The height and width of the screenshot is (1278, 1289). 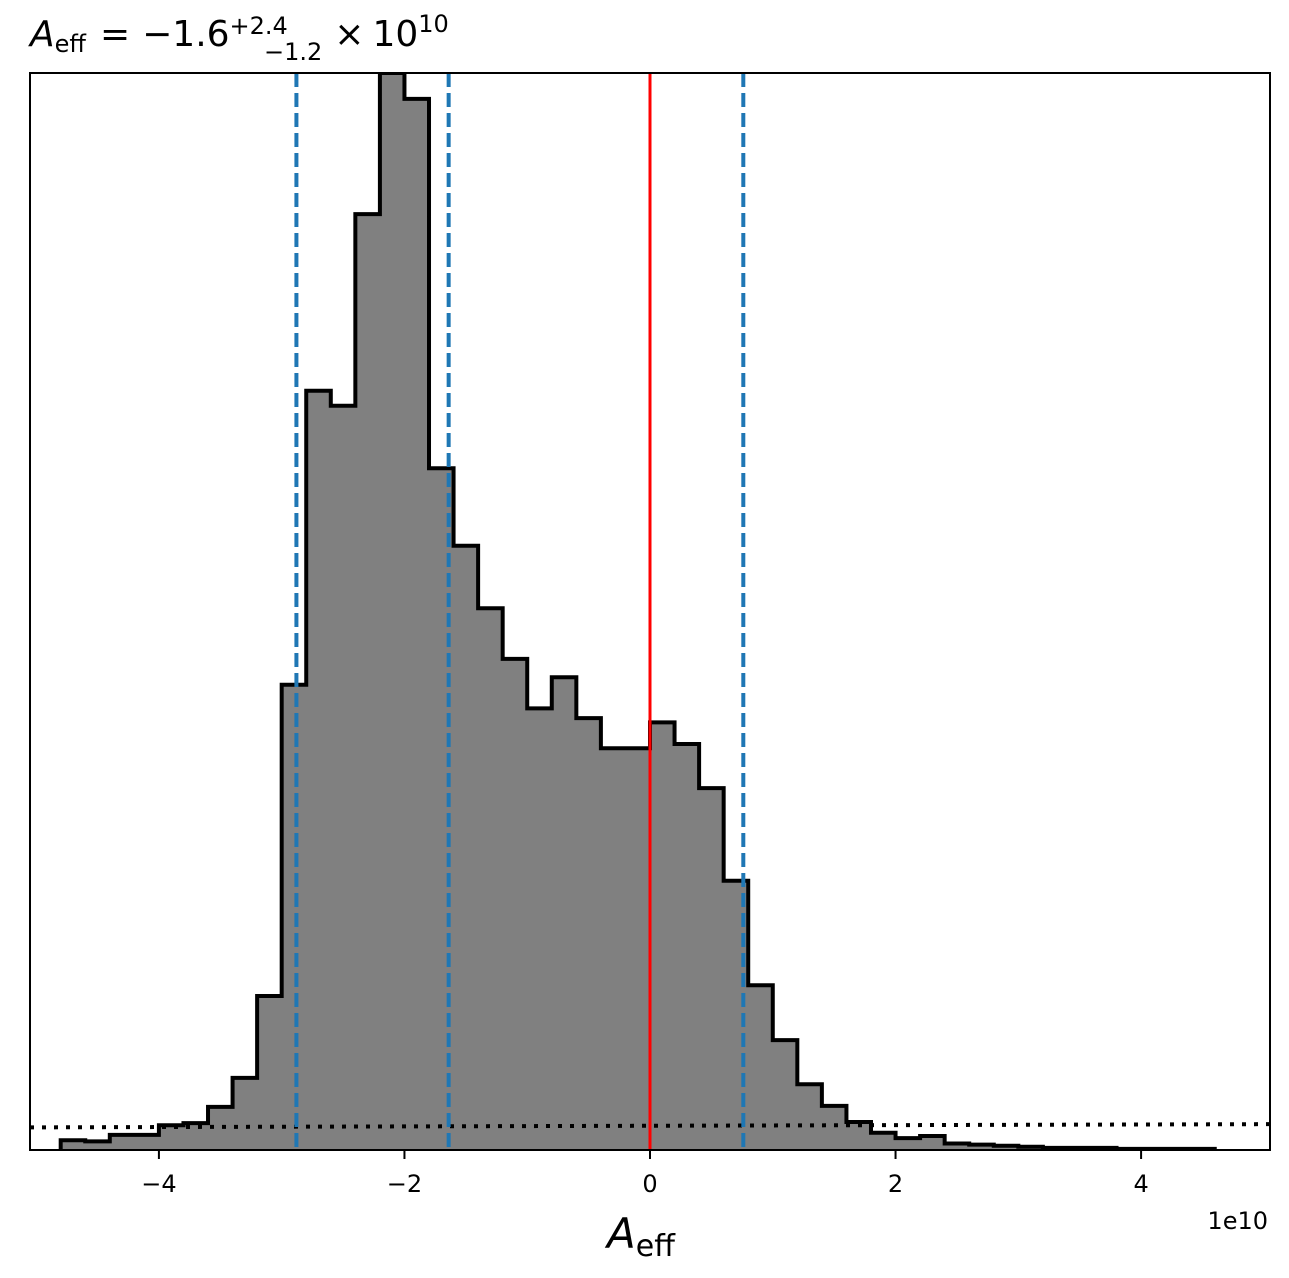 I want to click on chart-title: Aeff = −1.6+2.4 −1.2 × 1010, so click(x=238, y=38).